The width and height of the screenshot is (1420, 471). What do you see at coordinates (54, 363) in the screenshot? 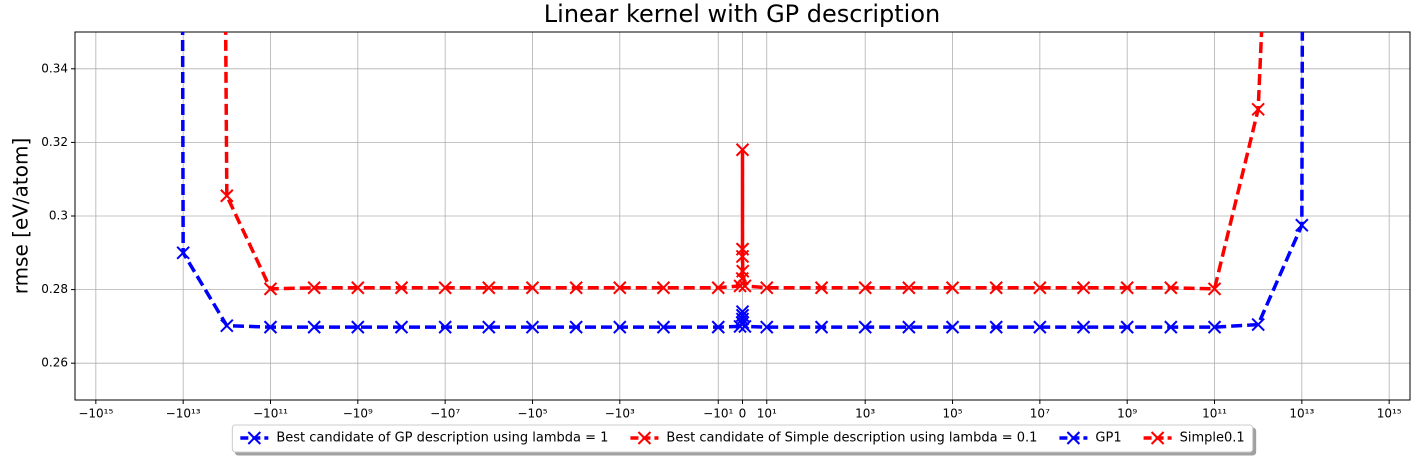
I see `y-tick-label: 0.26` at bounding box center [54, 363].